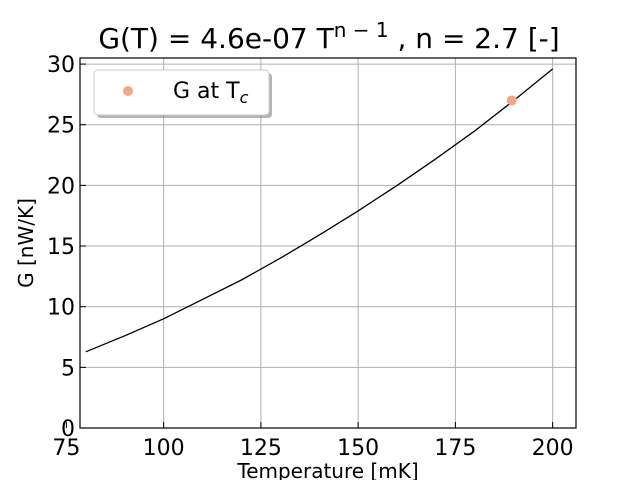 This screenshot has height=480, width=640. Describe the element at coordinates (261, 448) in the screenshot. I see `x-tick-label: 125` at that location.